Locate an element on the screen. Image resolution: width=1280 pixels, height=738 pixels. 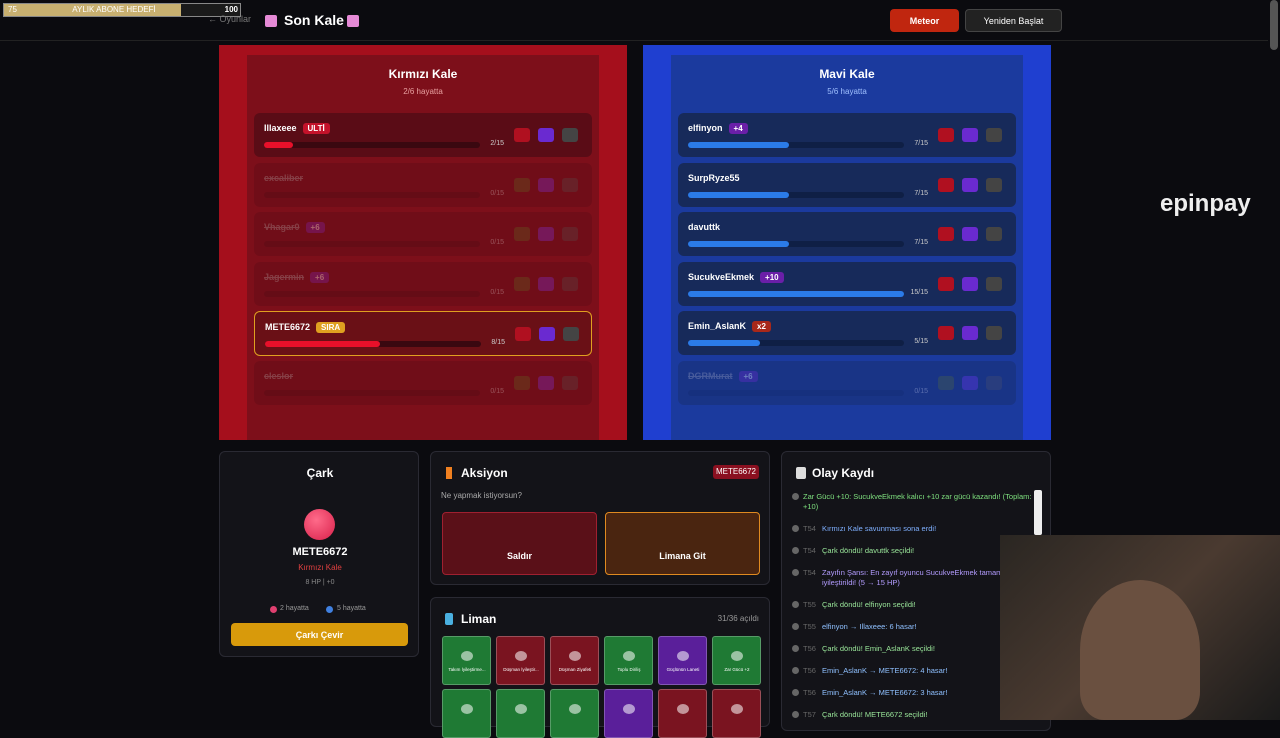
harbor-title: Liman is located at coordinates (479, 619).